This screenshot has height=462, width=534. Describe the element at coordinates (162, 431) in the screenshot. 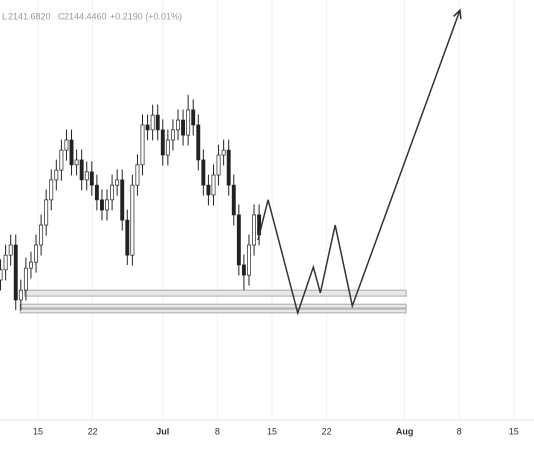

I see `x-tick-label: Jul` at that location.